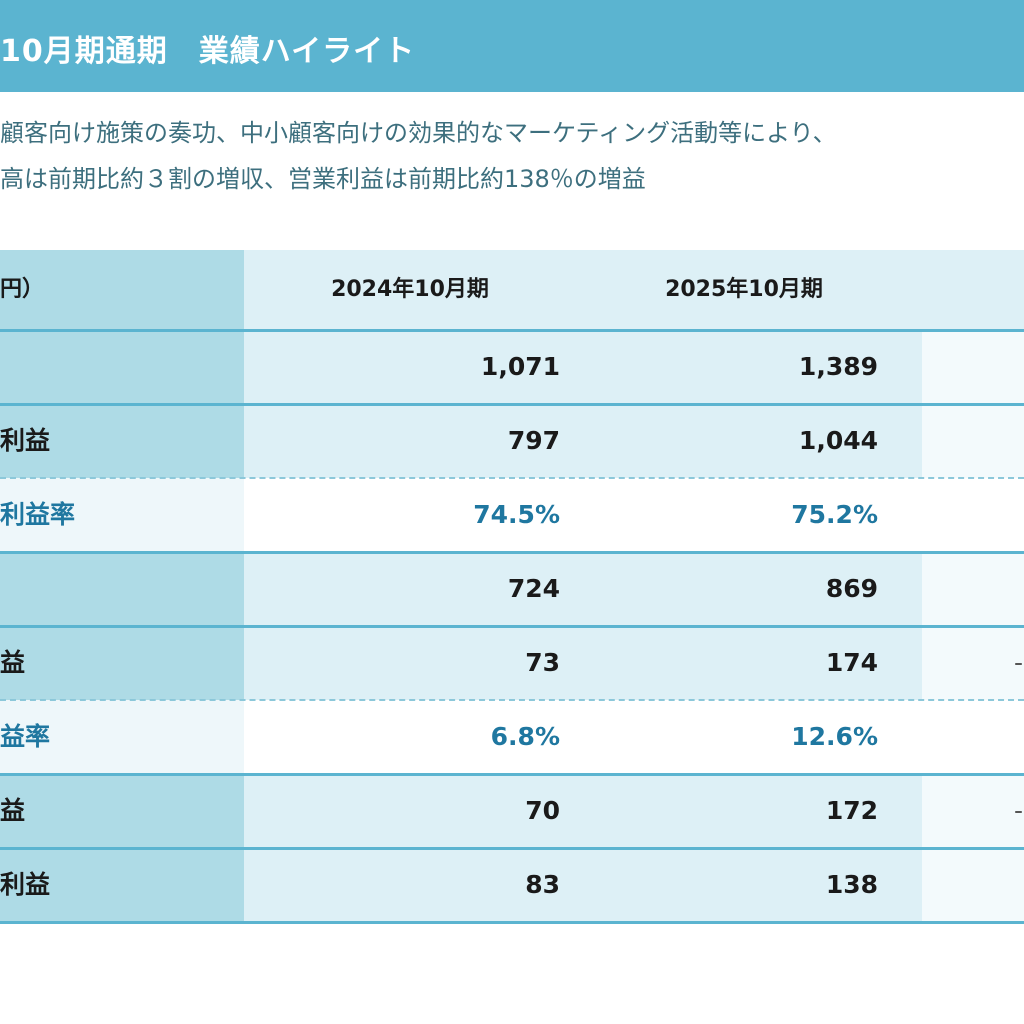  What do you see at coordinates (542, 810) in the screenshot?
I see `row-value-2024: 70` at bounding box center [542, 810].